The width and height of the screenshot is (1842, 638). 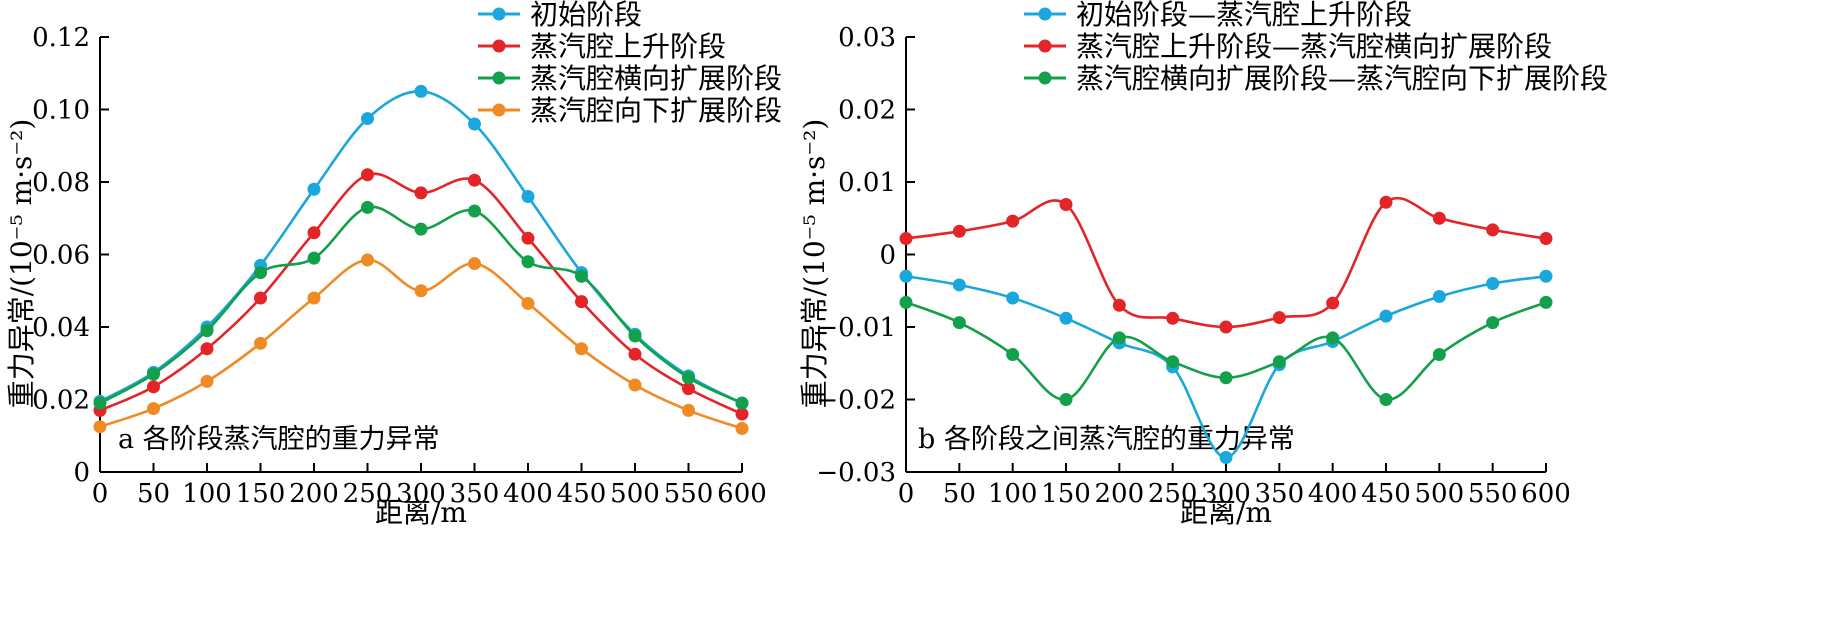 I want to click on x-tick-label-a: 250, so click(x=368, y=494).